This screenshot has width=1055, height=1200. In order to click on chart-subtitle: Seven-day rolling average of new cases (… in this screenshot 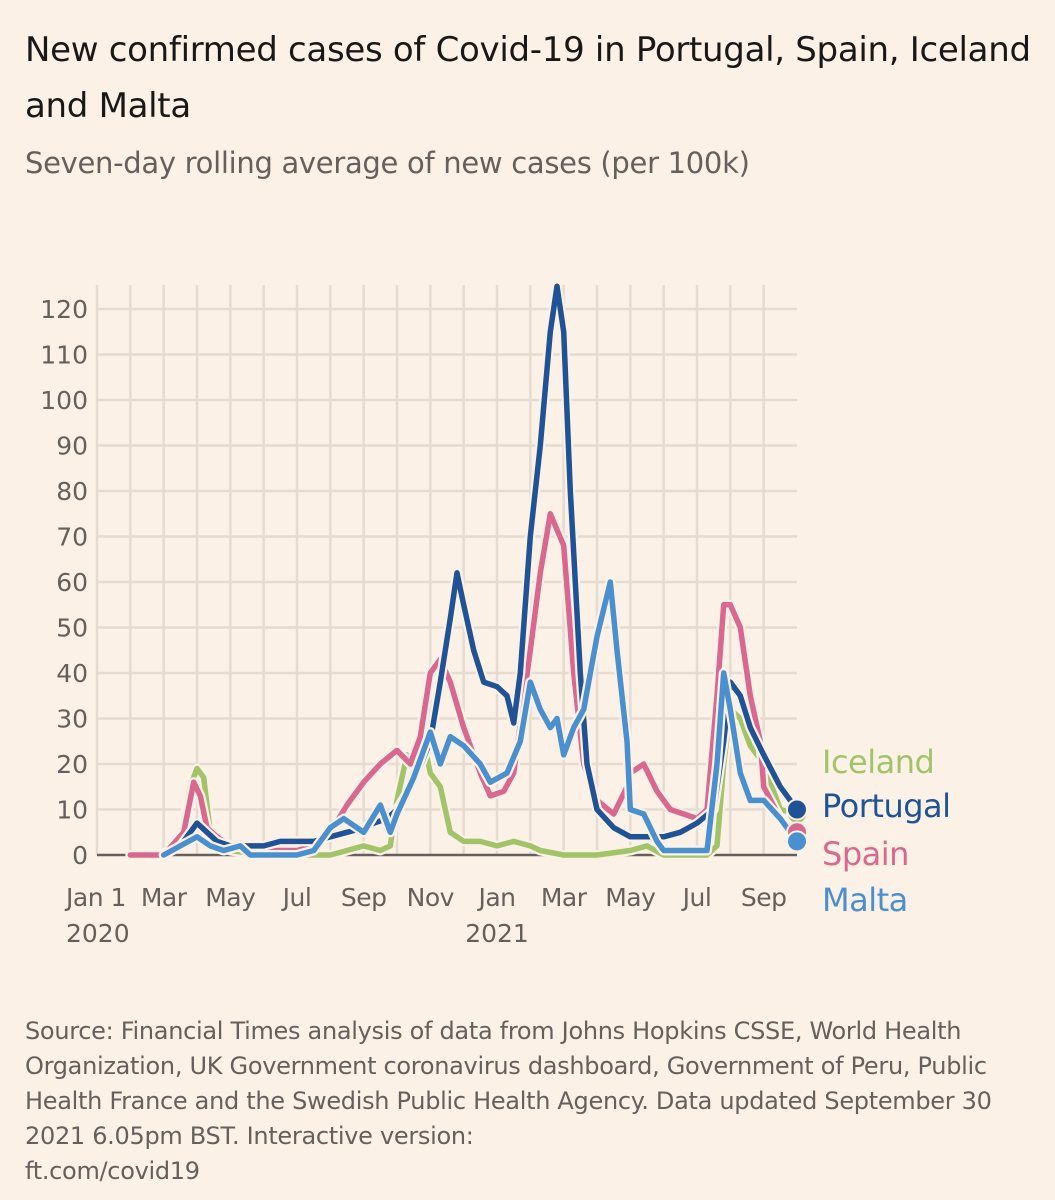, I will do `click(387, 163)`.